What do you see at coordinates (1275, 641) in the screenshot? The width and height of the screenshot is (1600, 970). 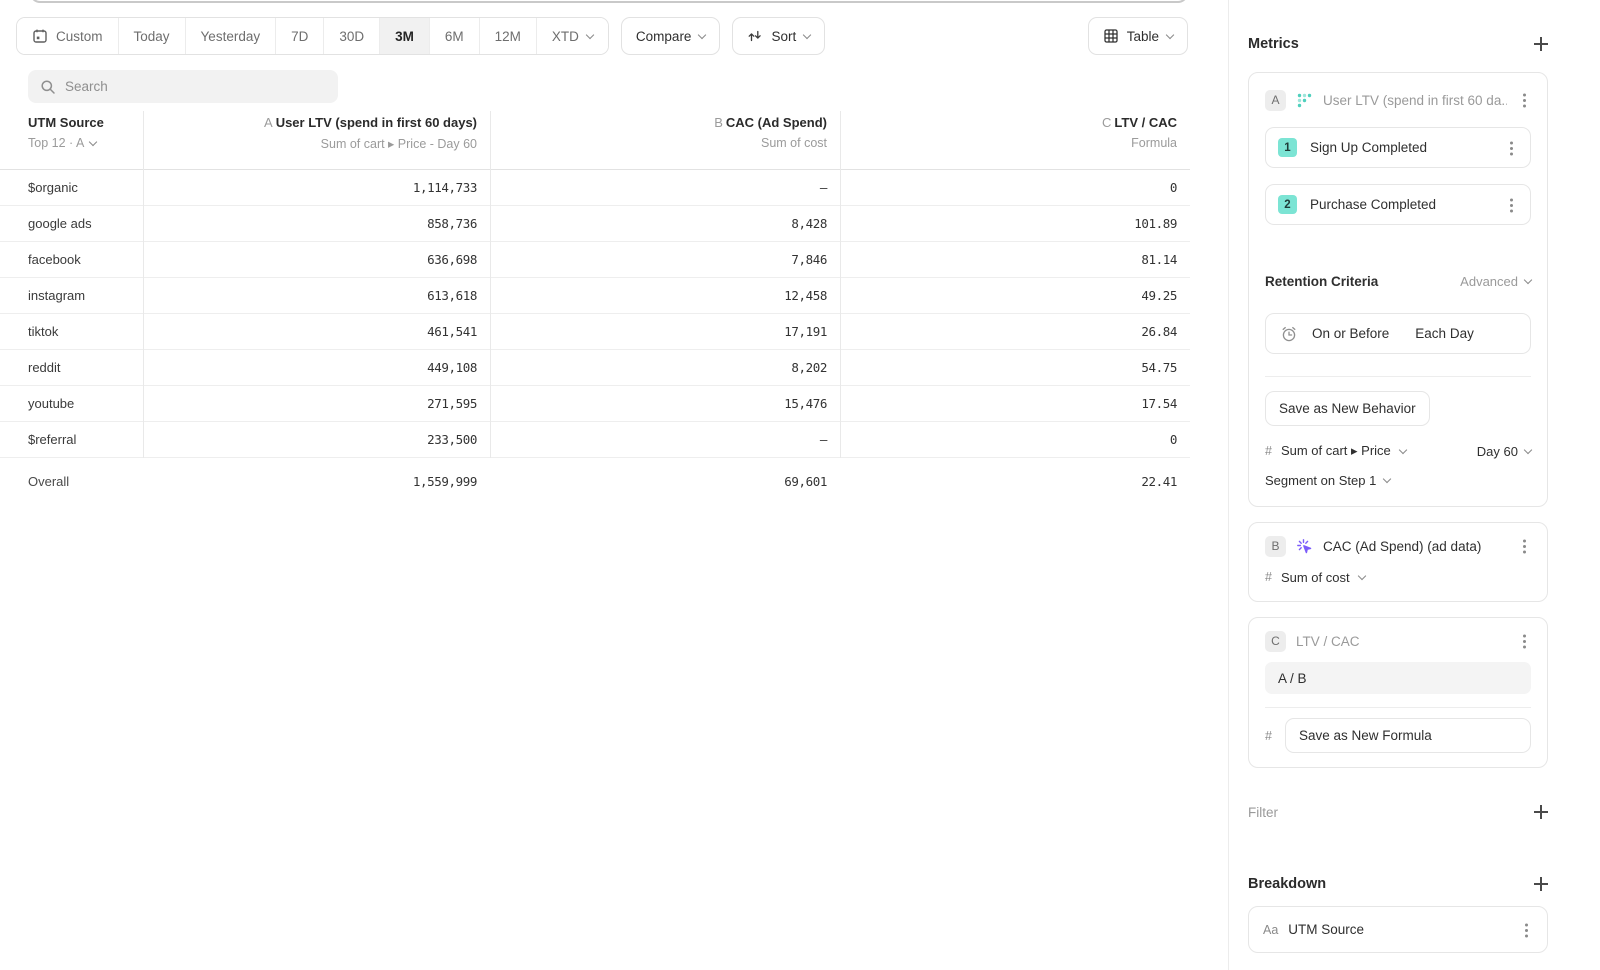 I see `metric-letter-badge: C` at bounding box center [1275, 641].